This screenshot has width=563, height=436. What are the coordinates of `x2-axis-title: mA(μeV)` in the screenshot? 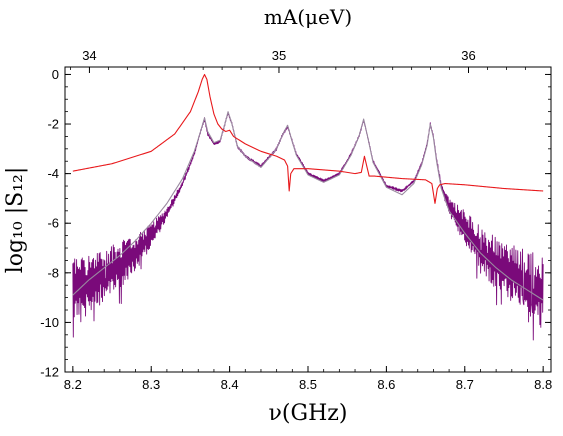 It's located at (308, 17).